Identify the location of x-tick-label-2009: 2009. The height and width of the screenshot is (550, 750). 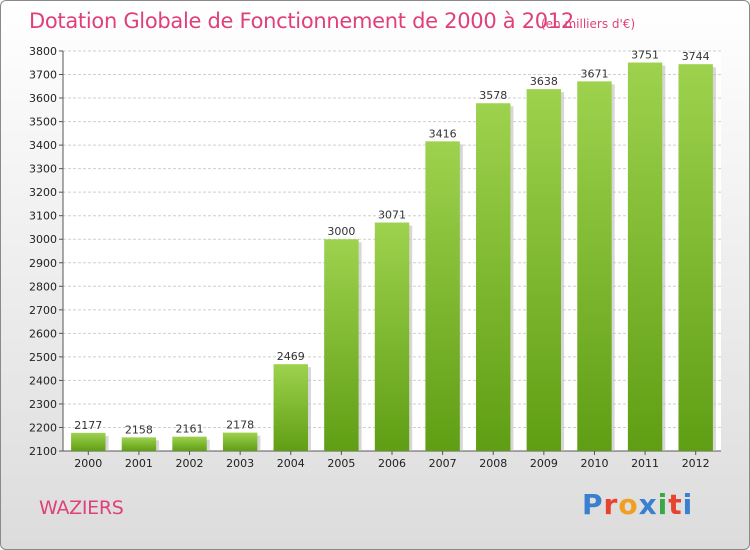
(544, 463).